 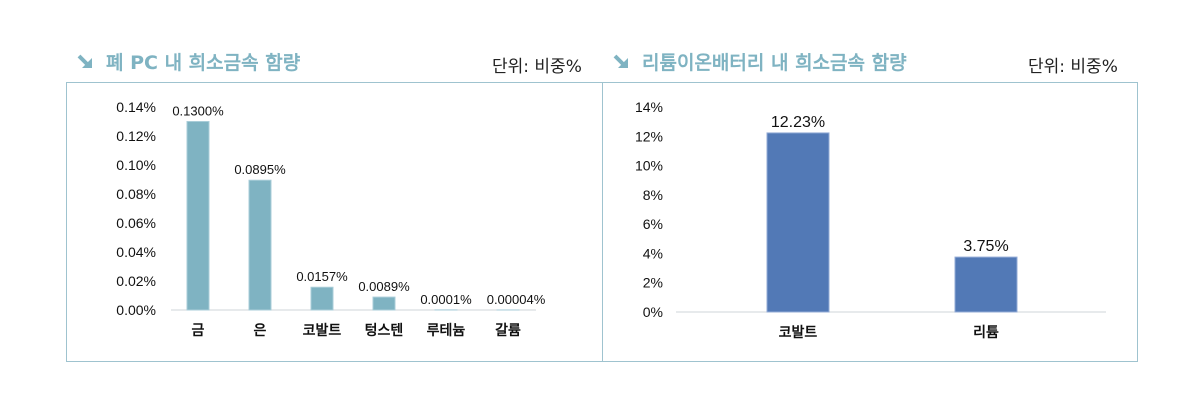 What do you see at coordinates (653, 224) in the screenshot?
I see `y-tick-label: 6%` at bounding box center [653, 224].